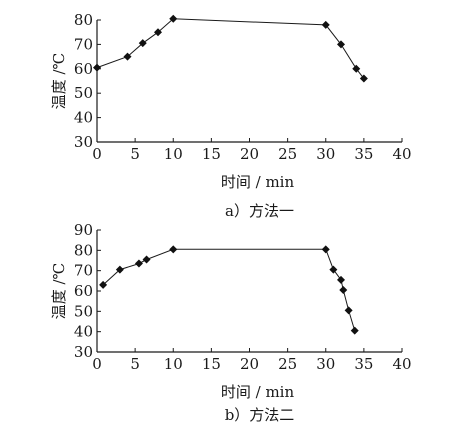 Image resolution: width=450 pixels, height=431 pixels. Describe the element at coordinates (260, 415) in the screenshot. I see `chart-caption: b）方法二` at that location.